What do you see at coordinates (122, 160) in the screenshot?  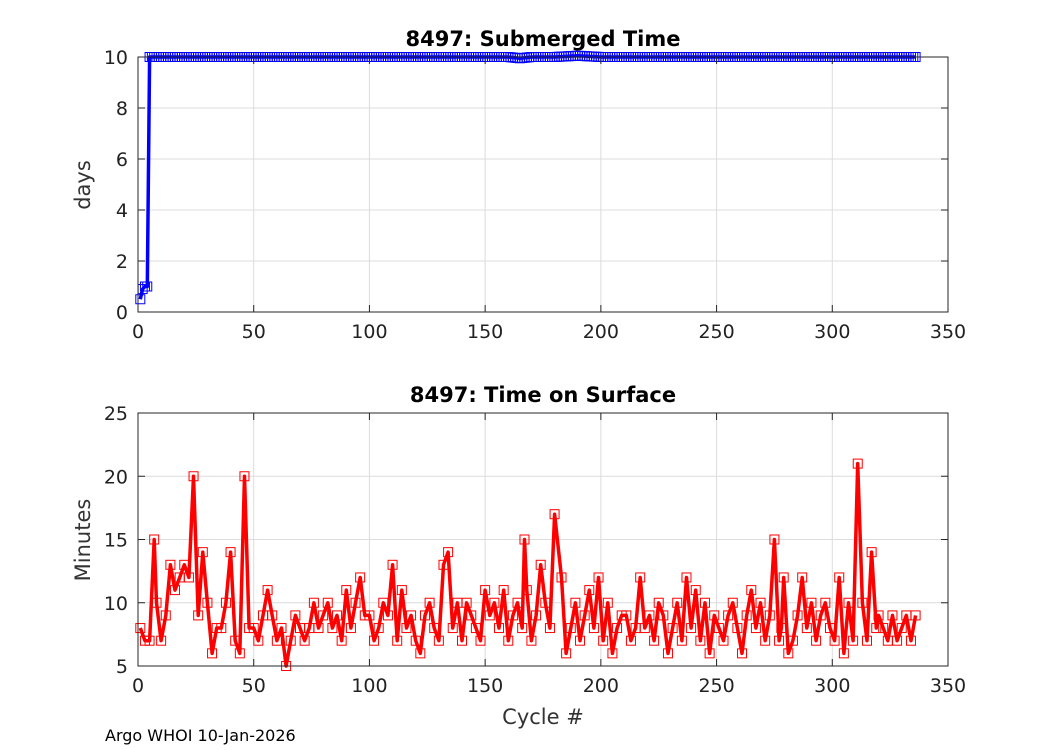 I see `y-tick-label: 6` at bounding box center [122, 160].